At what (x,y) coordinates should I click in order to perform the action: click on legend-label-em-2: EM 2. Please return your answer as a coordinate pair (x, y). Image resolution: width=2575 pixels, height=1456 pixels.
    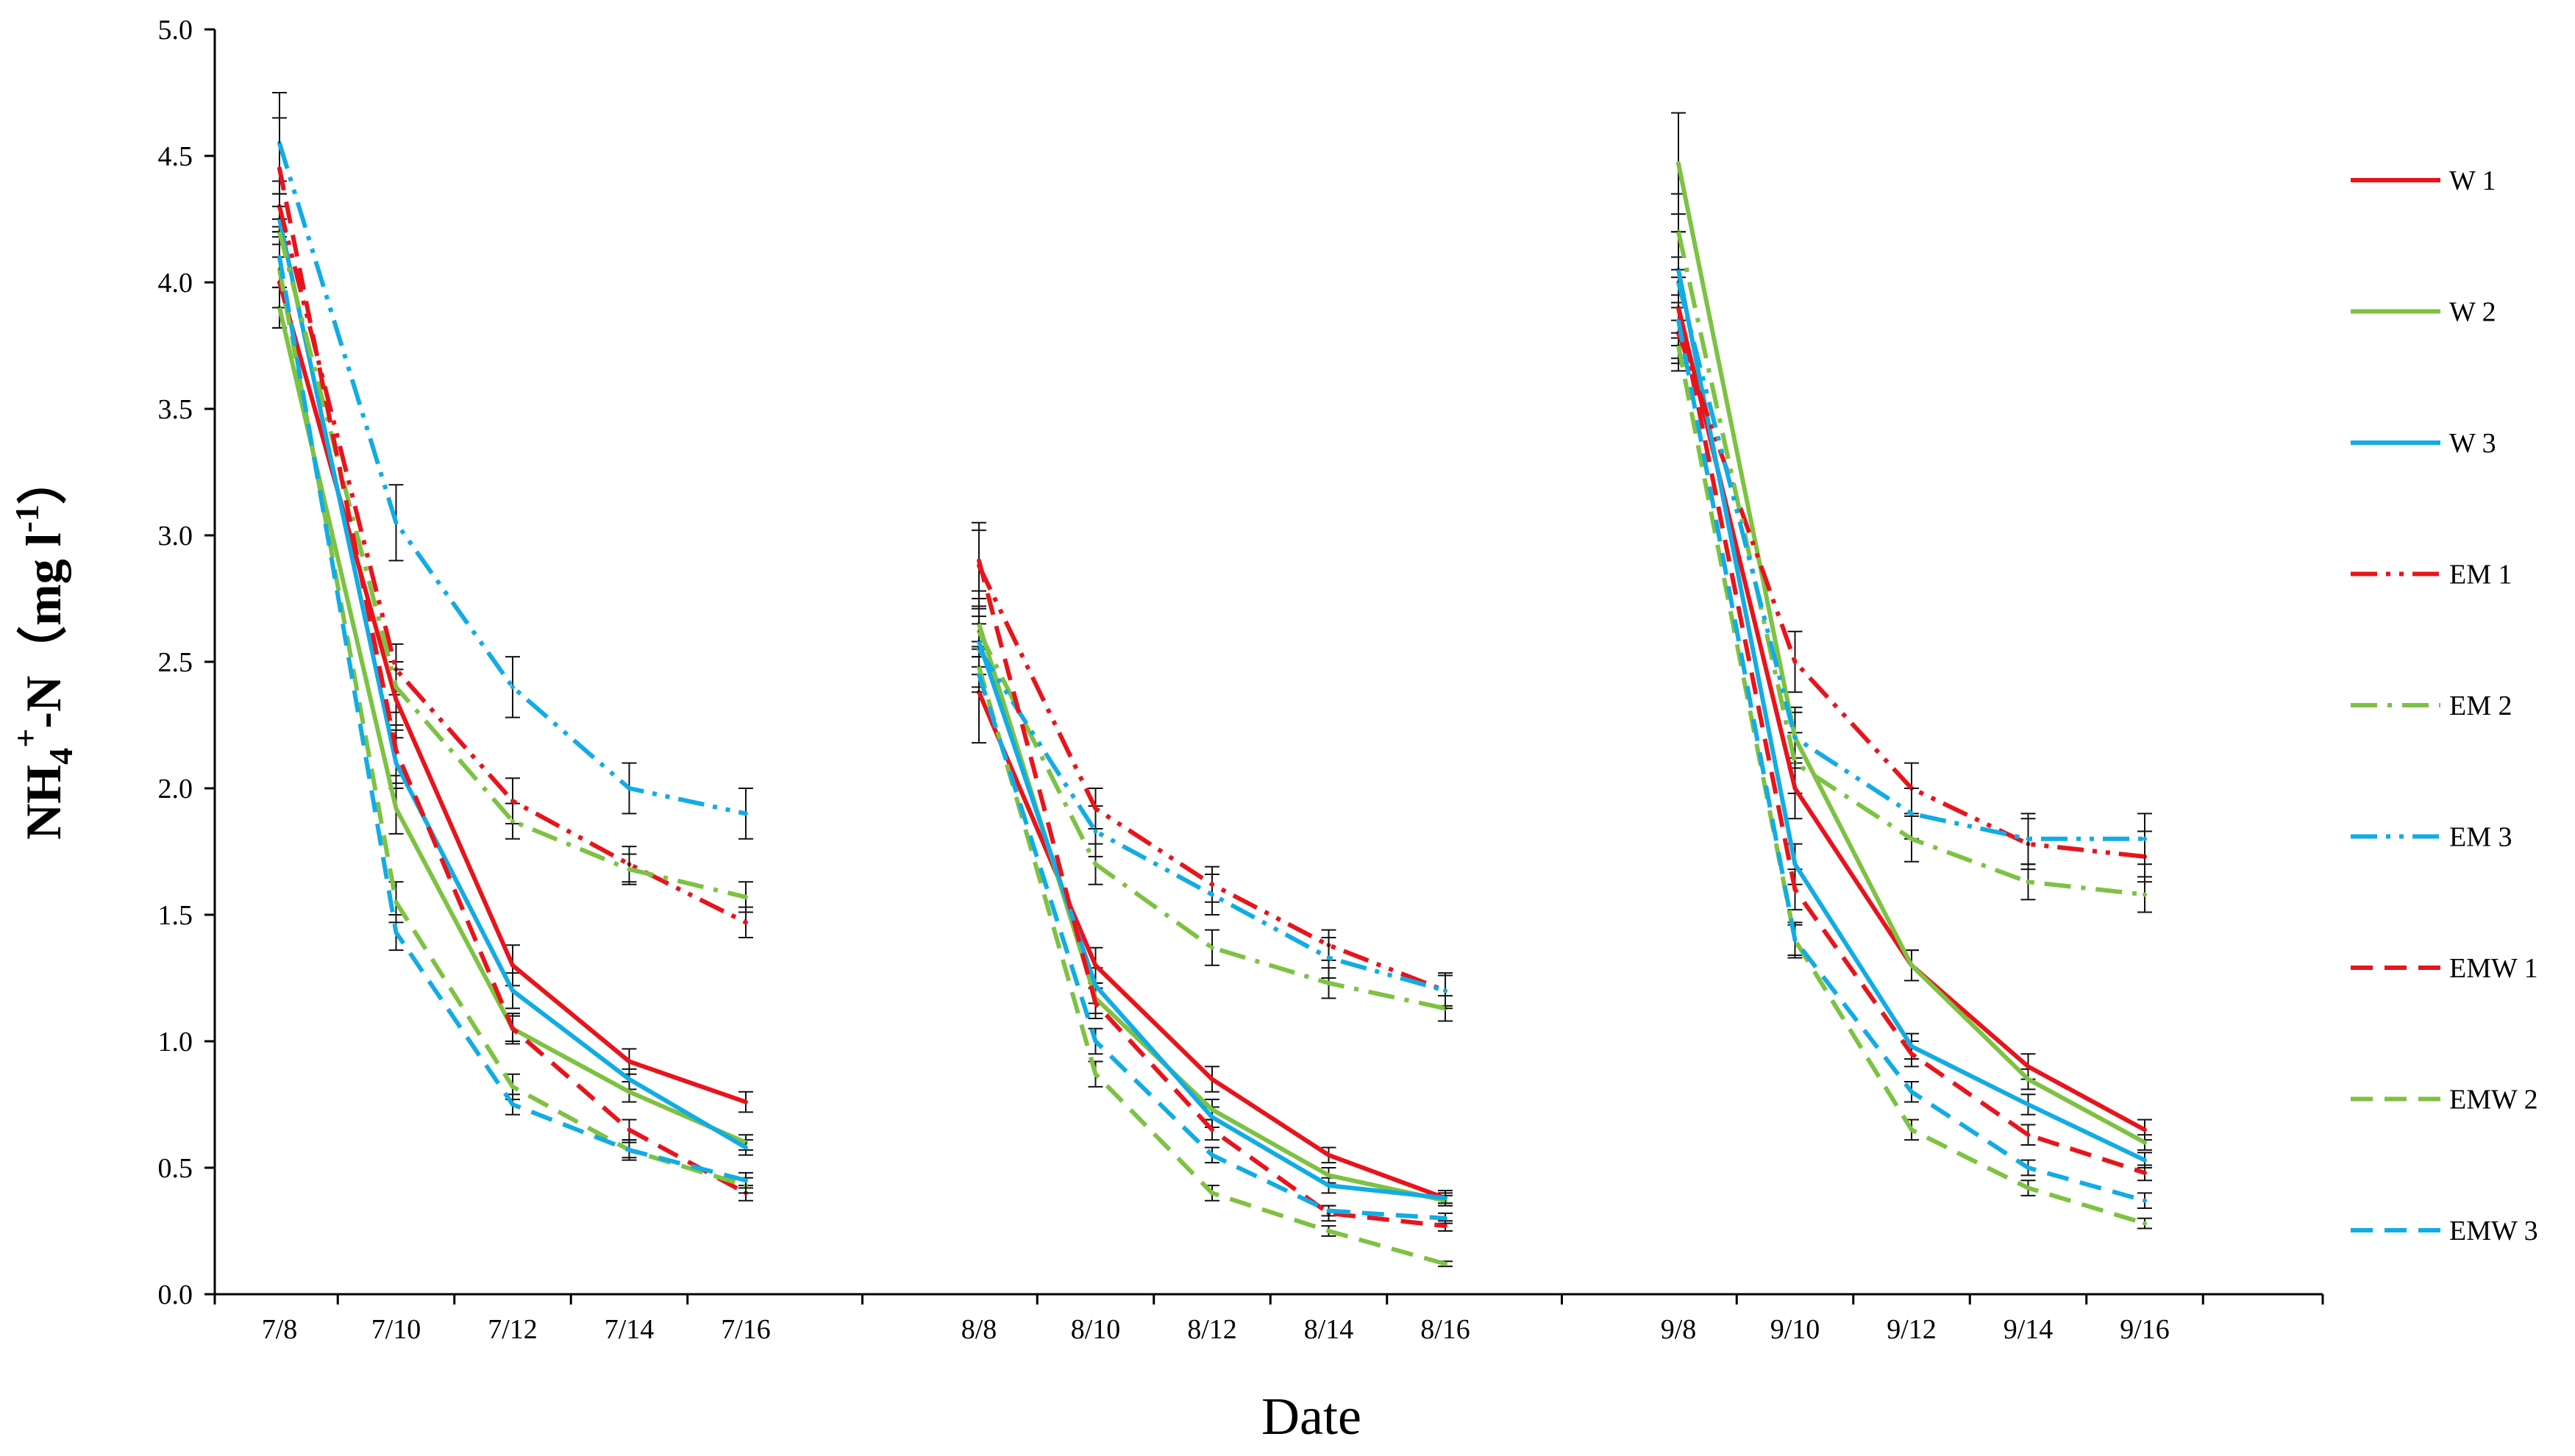
    Looking at the image, I should click on (2480, 705).